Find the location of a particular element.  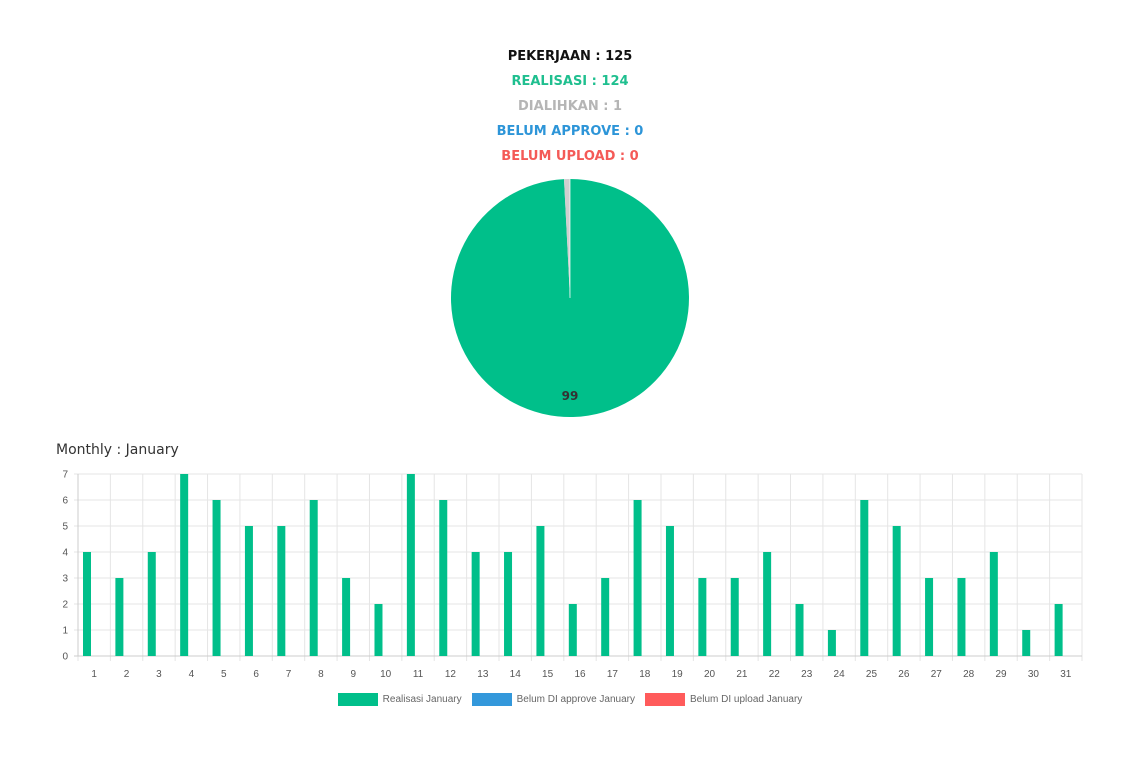

x-tick-label: 21 is located at coordinates (742, 674).